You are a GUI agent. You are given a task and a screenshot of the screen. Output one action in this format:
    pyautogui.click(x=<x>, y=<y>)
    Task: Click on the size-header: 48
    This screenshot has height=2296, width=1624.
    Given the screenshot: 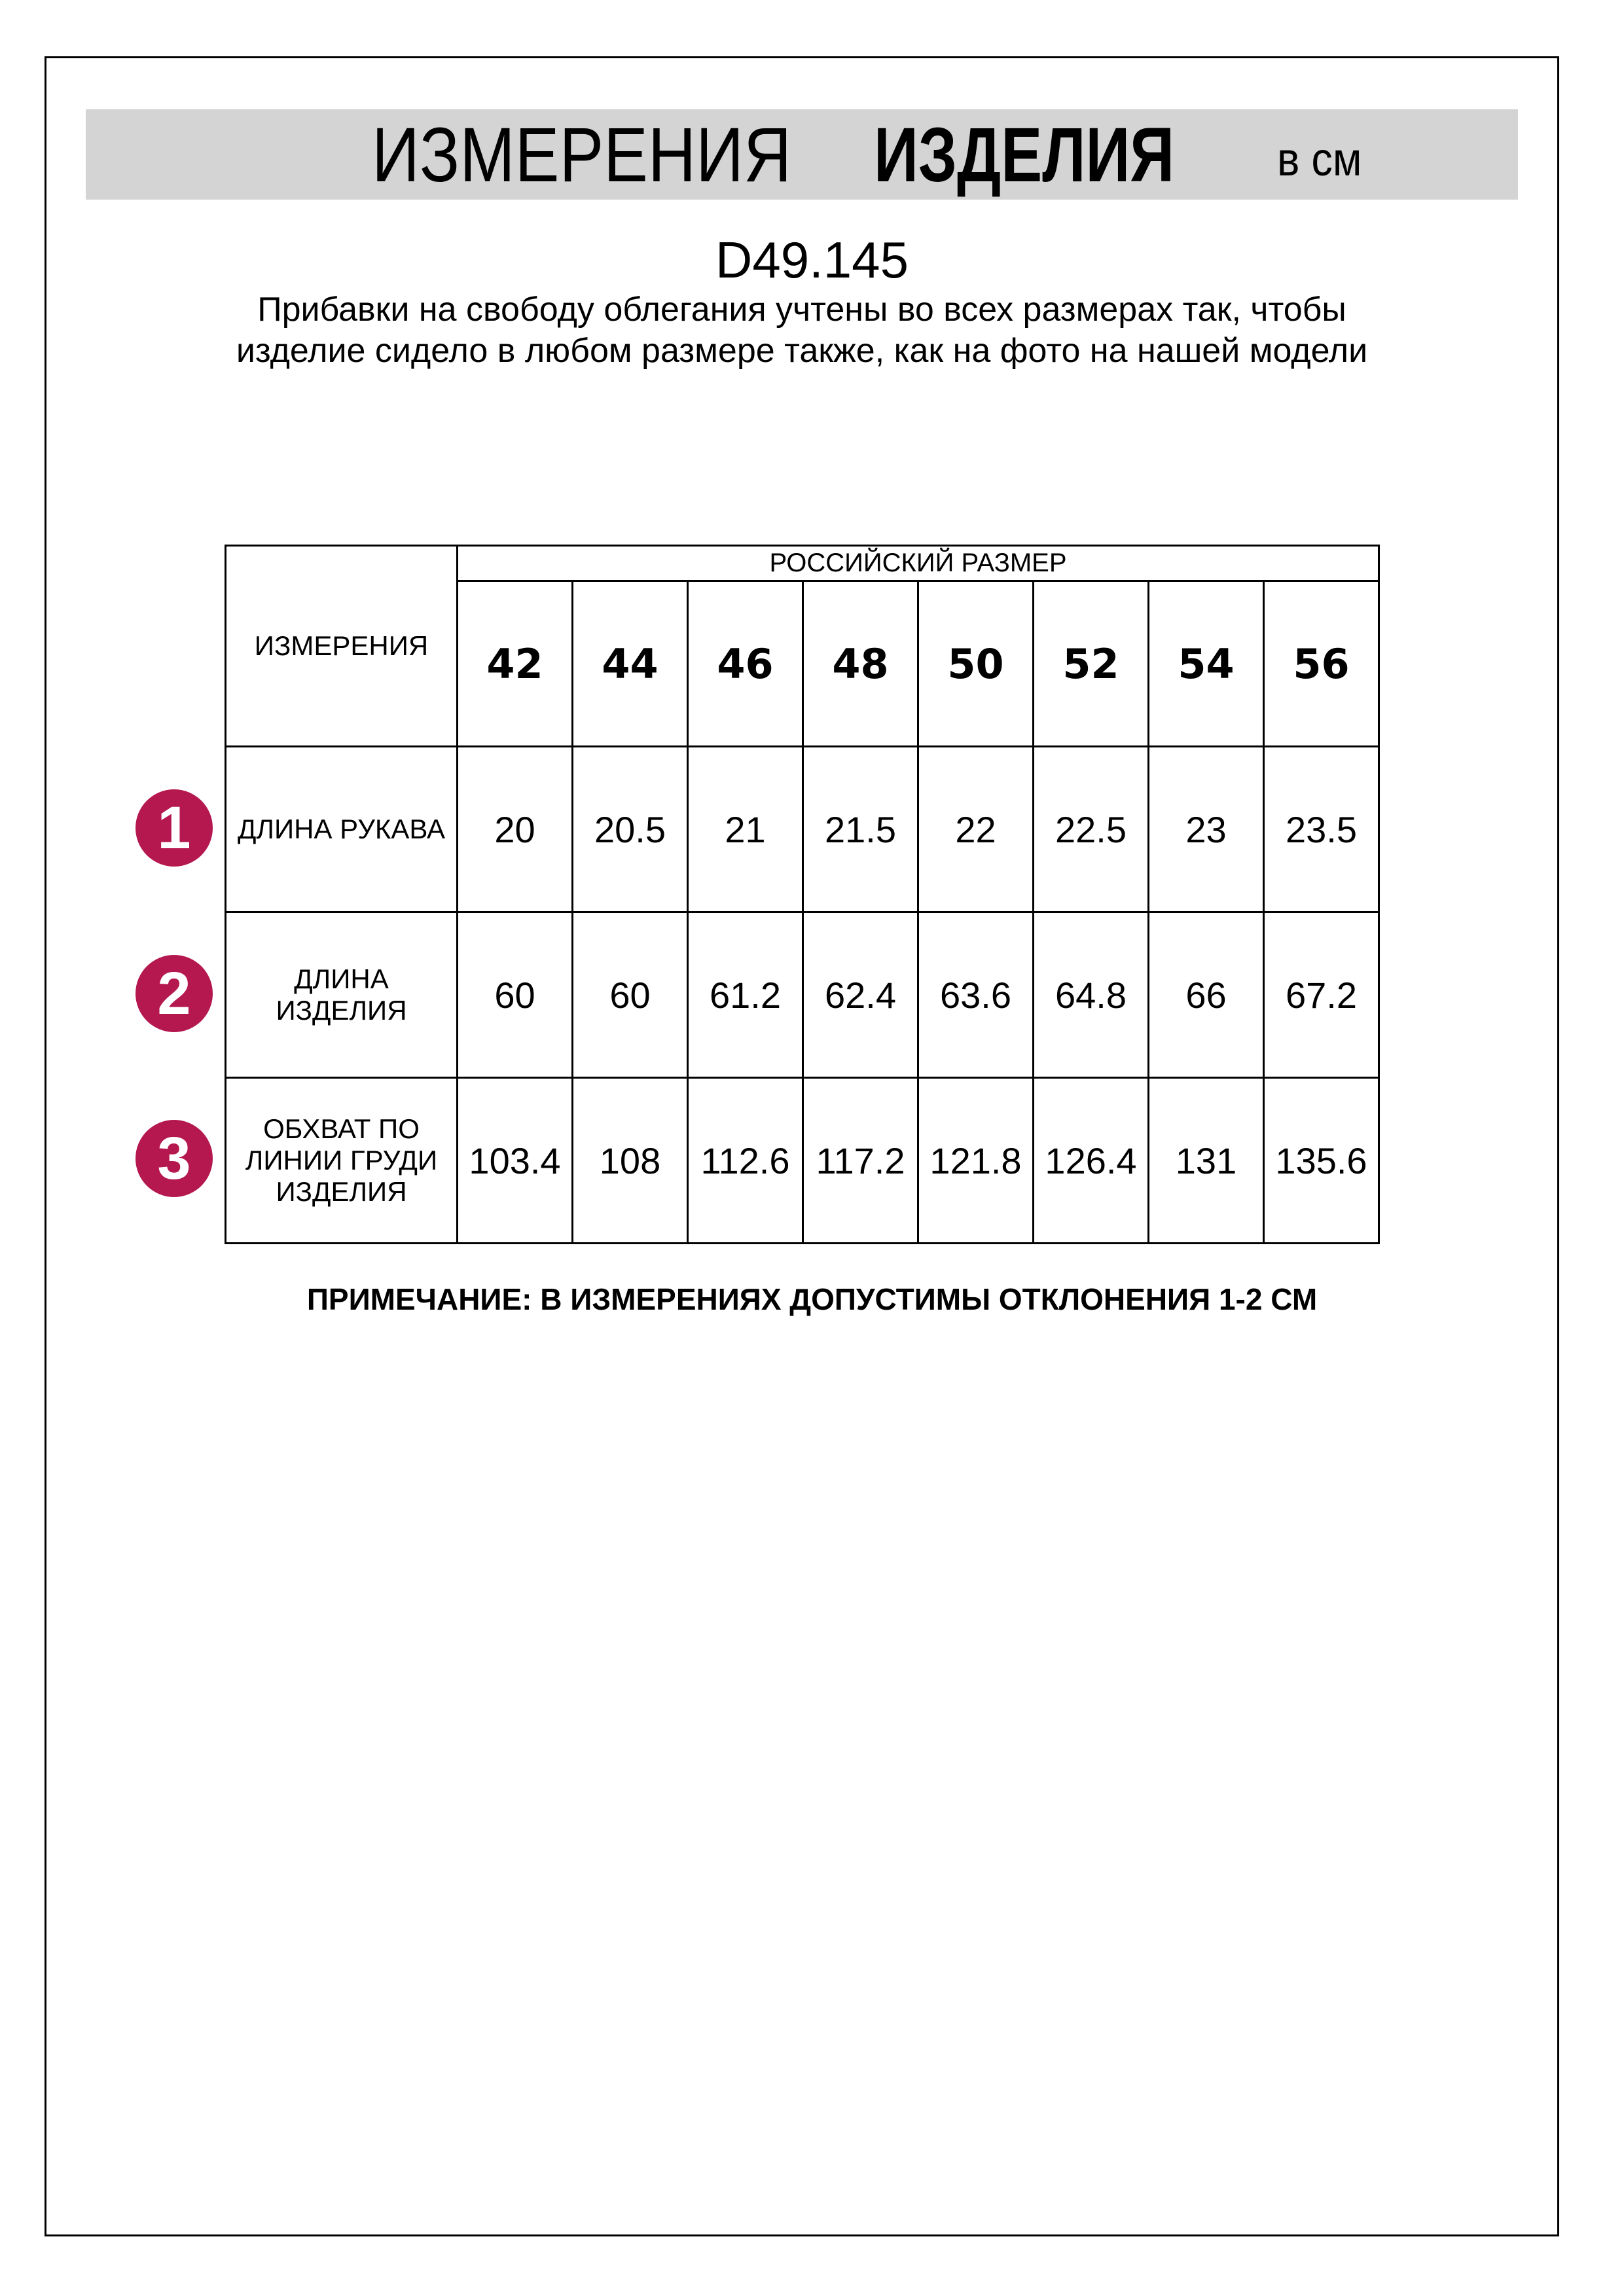 What is the action you would take?
    pyautogui.click(x=860, y=663)
    